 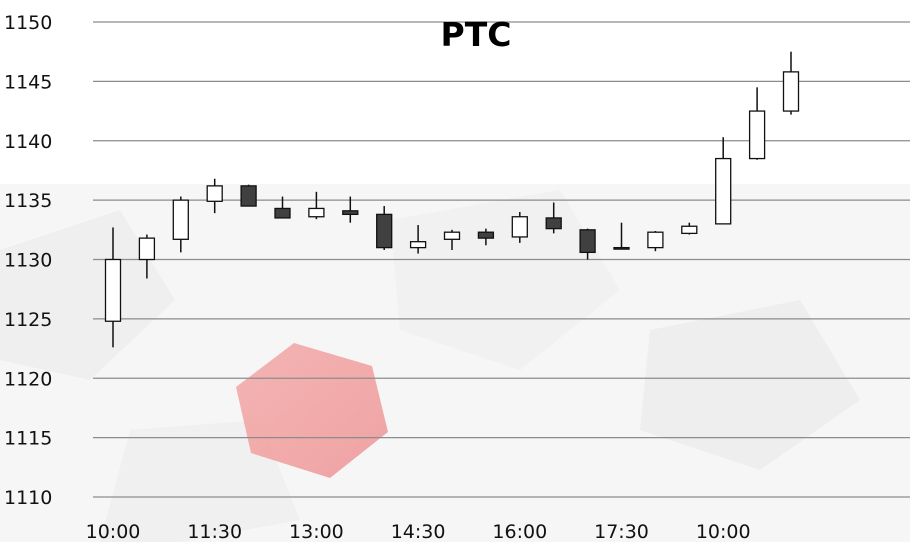 What do you see at coordinates (519, 531) in the screenshot?
I see `x-tick-label: 16:00` at bounding box center [519, 531].